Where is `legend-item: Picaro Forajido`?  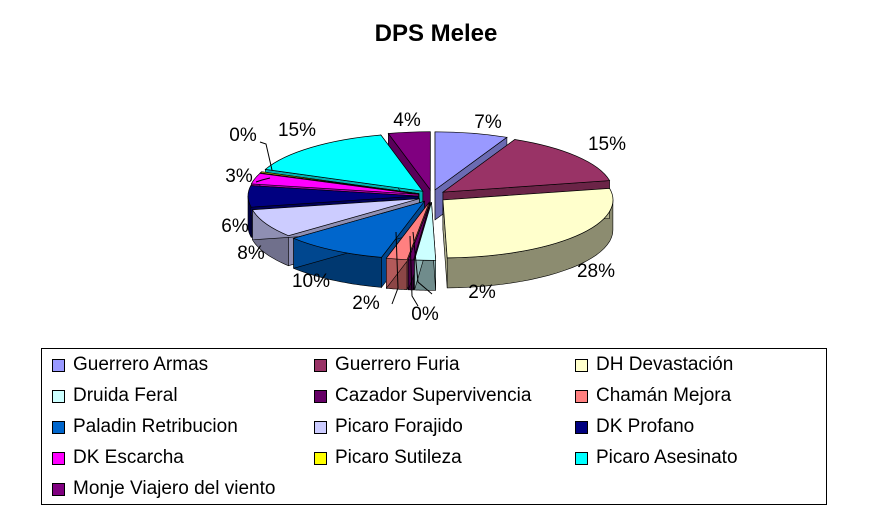 legend-item: Picaro Forajido is located at coordinates (388, 427).